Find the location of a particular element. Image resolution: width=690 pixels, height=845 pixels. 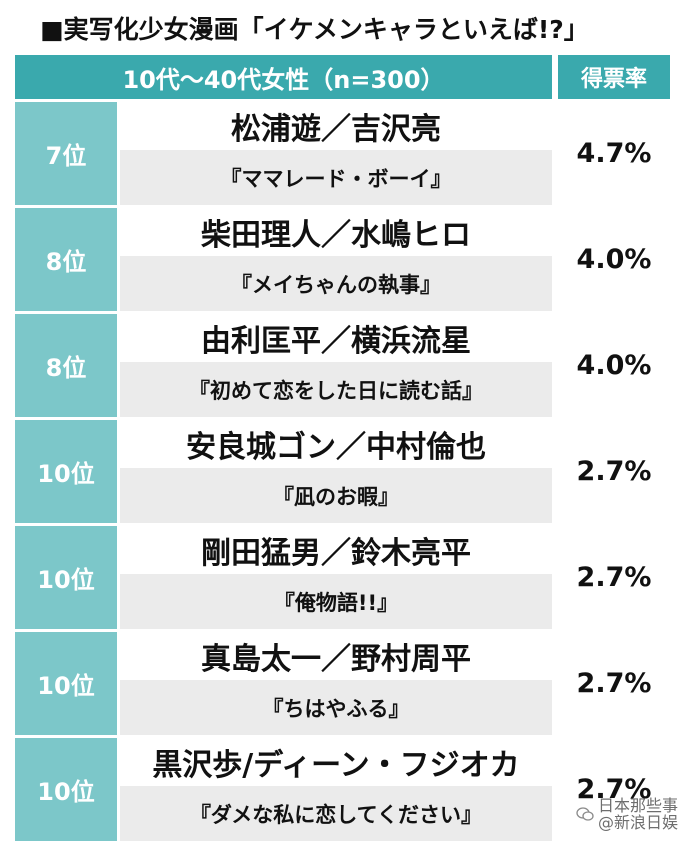

watermark-line2: @新浪日娱 is located at coordinates (637, 822).